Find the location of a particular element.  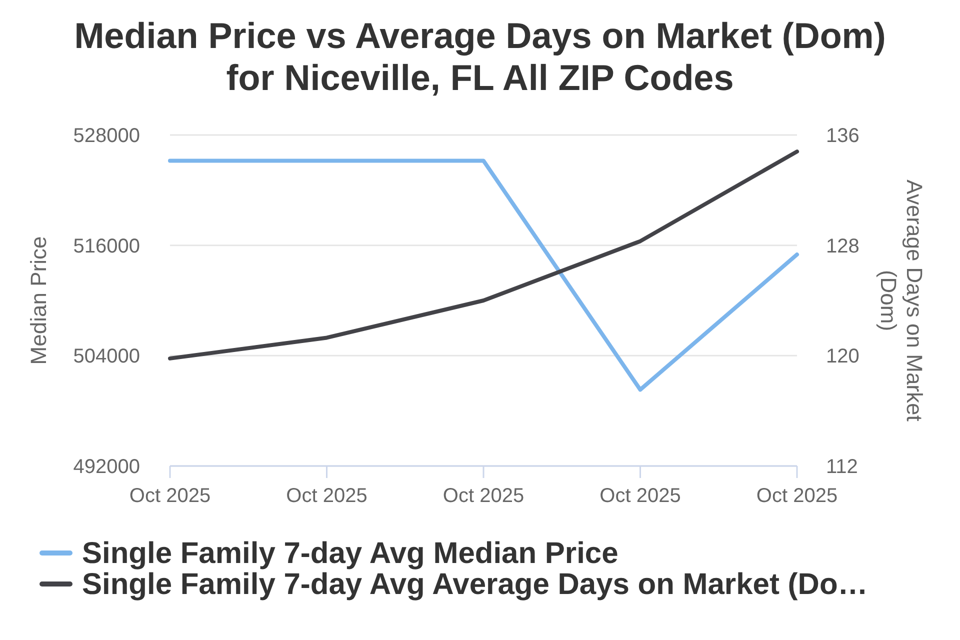

legend-label: Single Family 7-day Avg Median Price is located at coordinates (350, 553).